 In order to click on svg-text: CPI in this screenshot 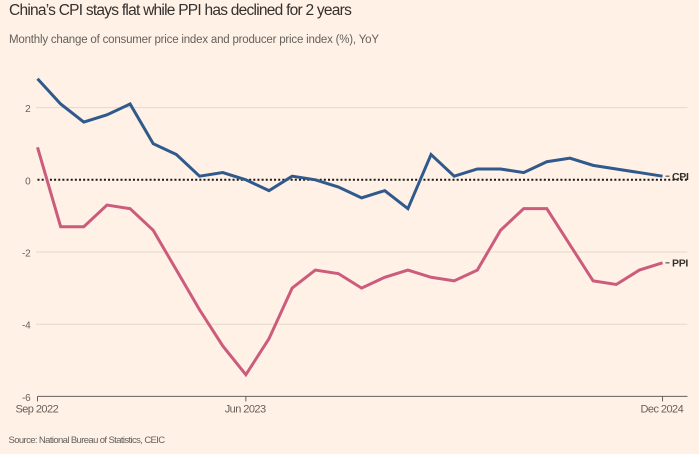, I will do `click(680, 177)`.